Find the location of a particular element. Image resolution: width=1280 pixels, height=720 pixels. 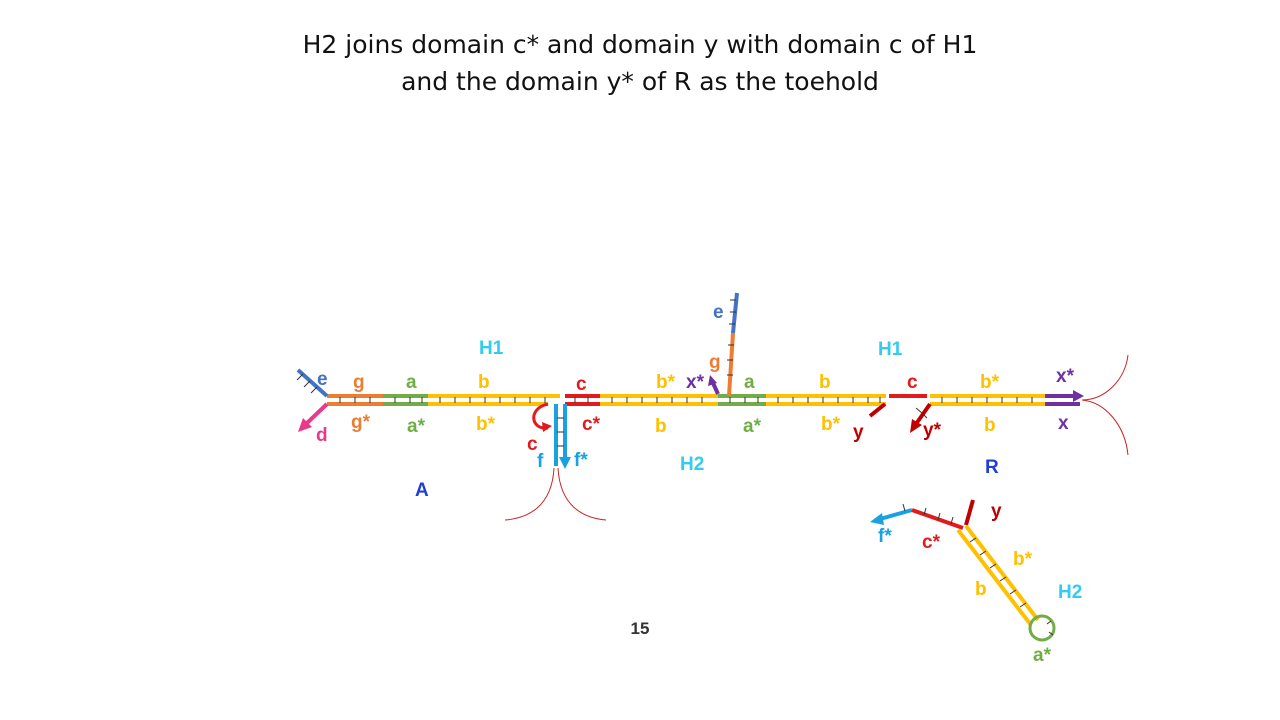

label-top-xs-right: x* is located at coordinates (1065, 376).